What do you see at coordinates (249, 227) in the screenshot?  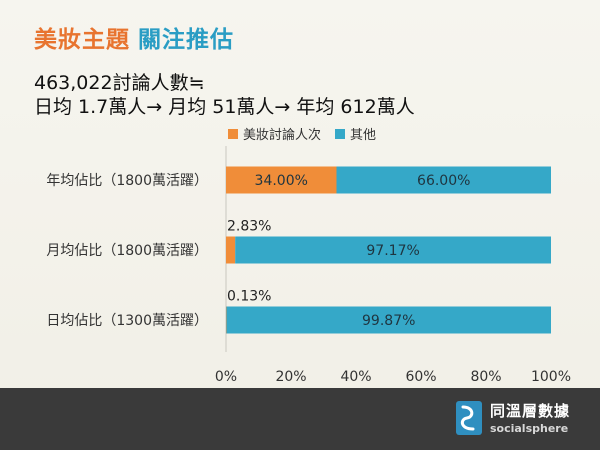 I see `data-label: 2.83%` at bounding box center [249, 227].